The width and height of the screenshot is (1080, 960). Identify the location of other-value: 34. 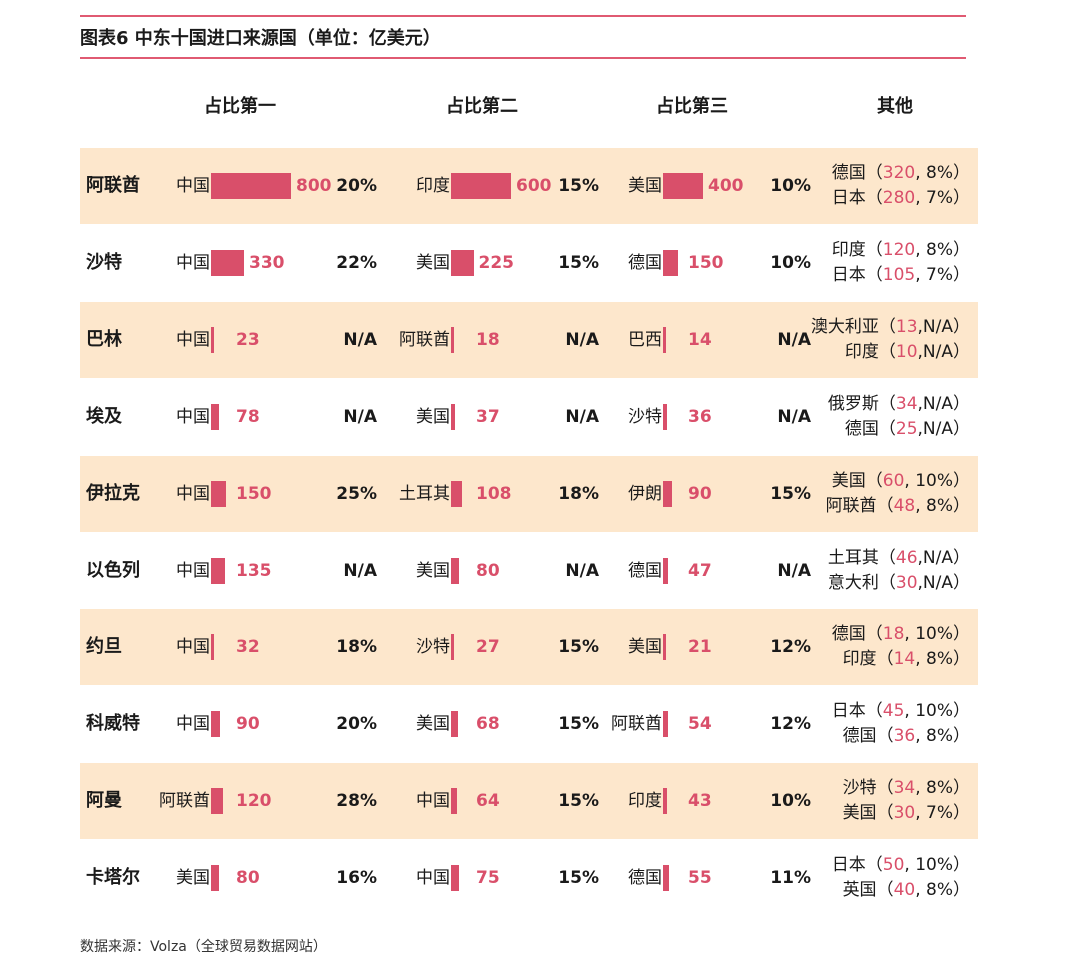
(906, 403).